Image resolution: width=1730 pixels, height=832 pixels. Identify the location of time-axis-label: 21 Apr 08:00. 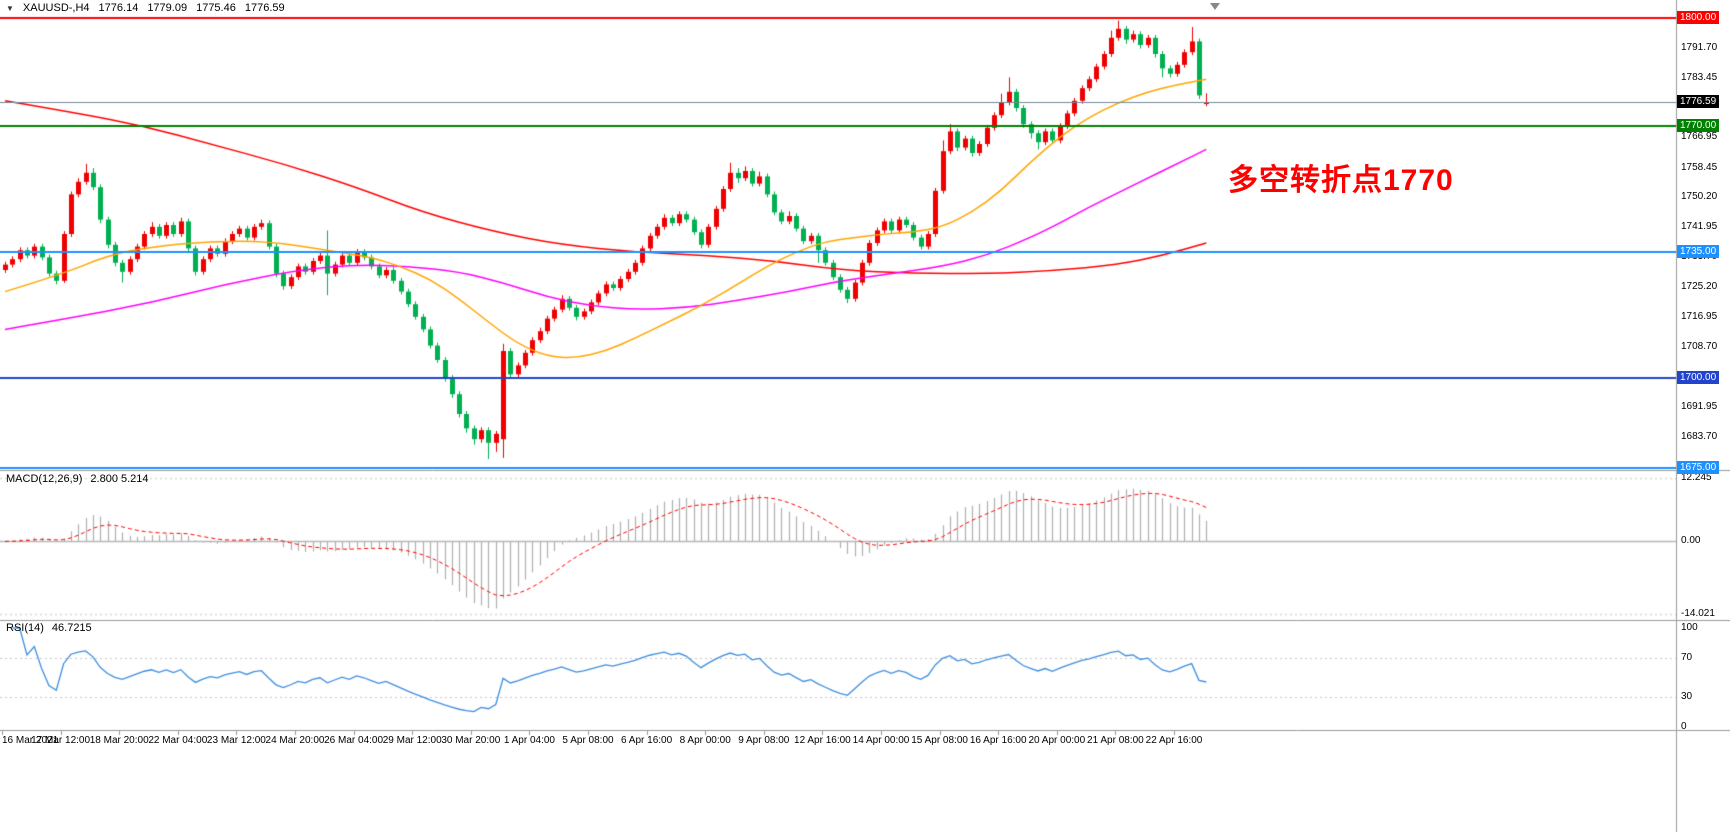
(1115, 740).